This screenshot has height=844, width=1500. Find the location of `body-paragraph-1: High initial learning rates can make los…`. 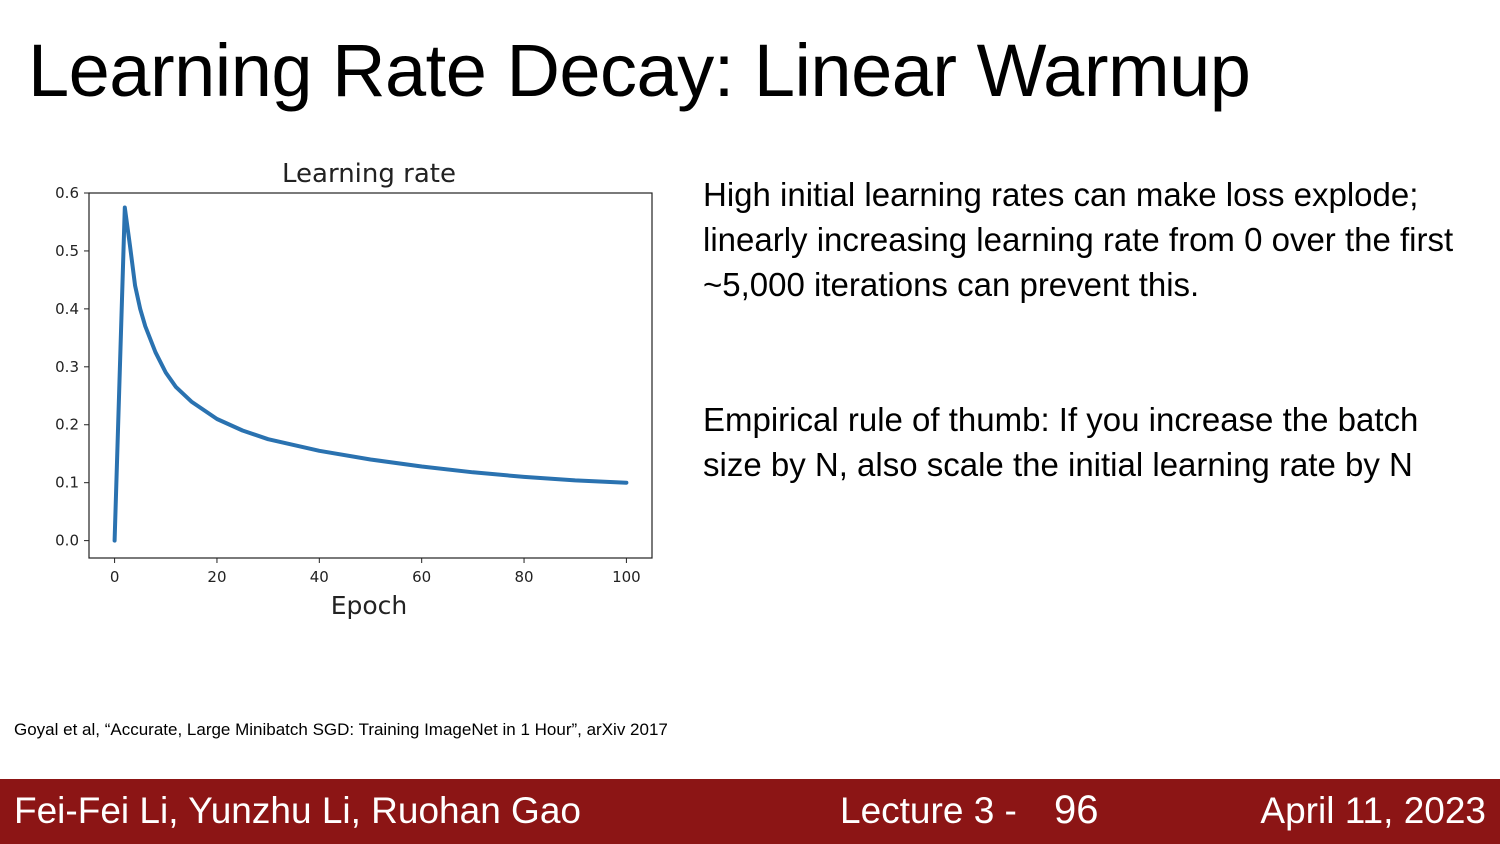

body-paragraph-1: High initial learning rates can make los… is located at coordinates (1078, 239).